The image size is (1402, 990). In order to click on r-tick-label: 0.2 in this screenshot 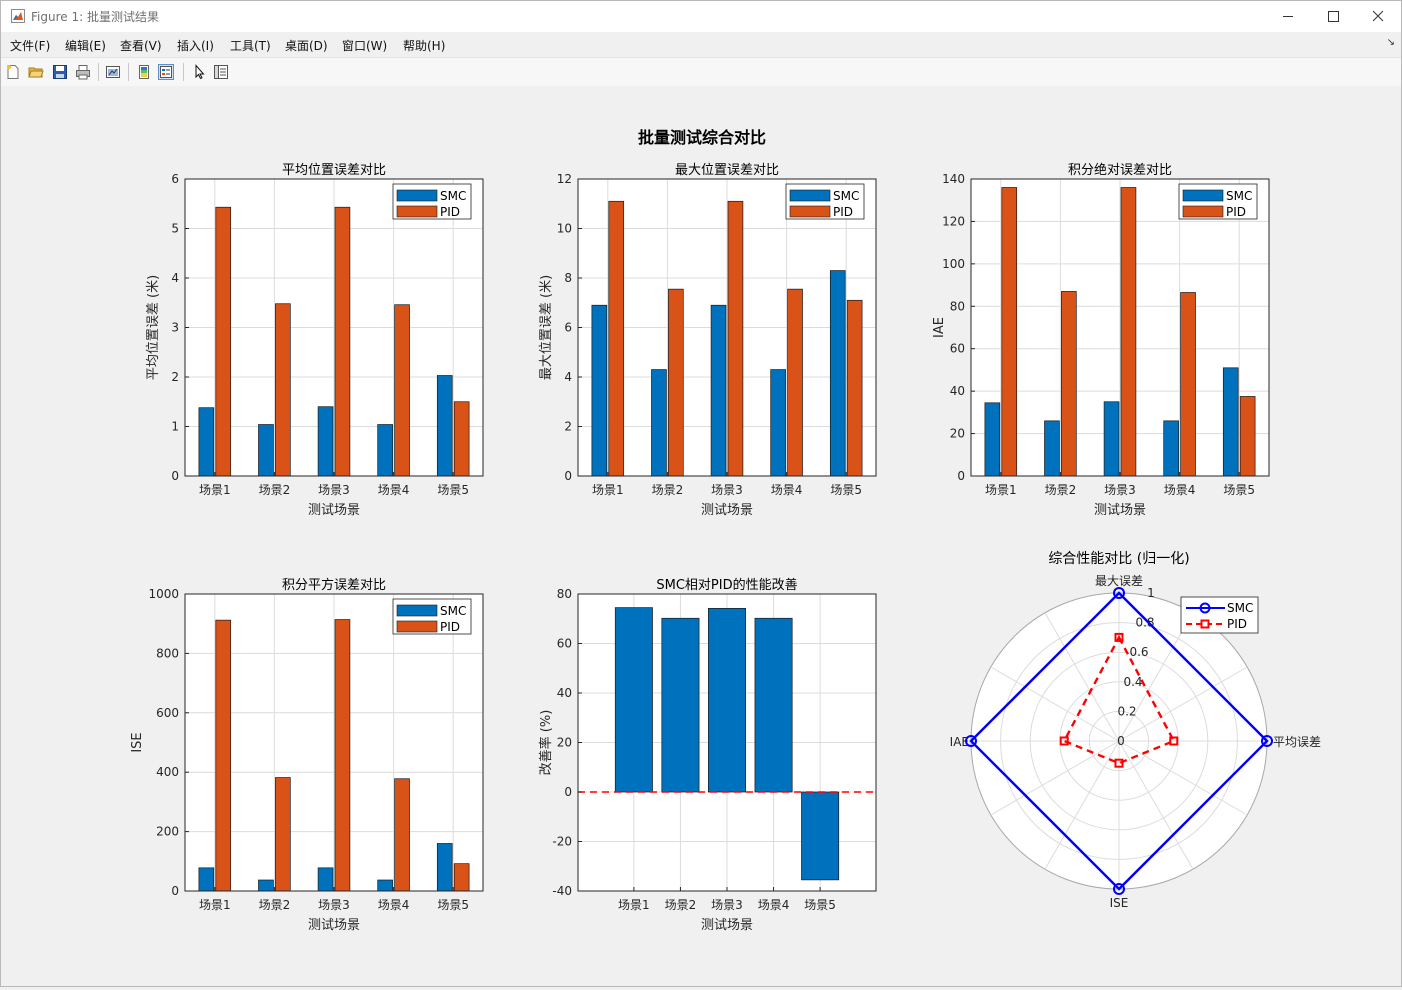, I will do `click(1126, 711)`.